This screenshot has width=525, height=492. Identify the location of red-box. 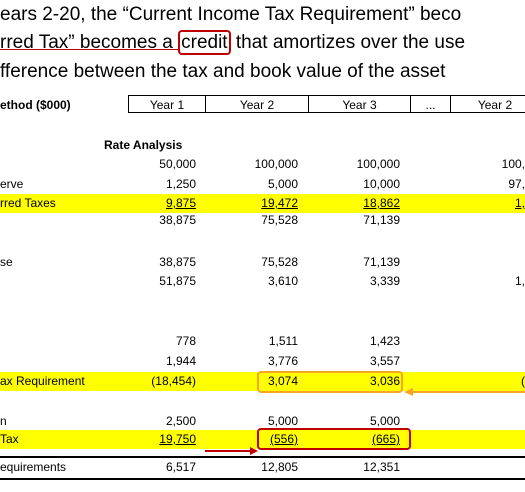
(334, 439).